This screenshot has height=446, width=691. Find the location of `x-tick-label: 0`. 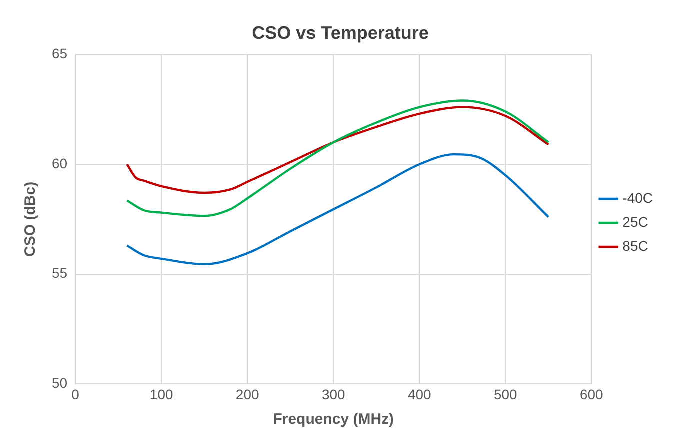

x-tick-label: 0 is located at coordinates (76, 394).